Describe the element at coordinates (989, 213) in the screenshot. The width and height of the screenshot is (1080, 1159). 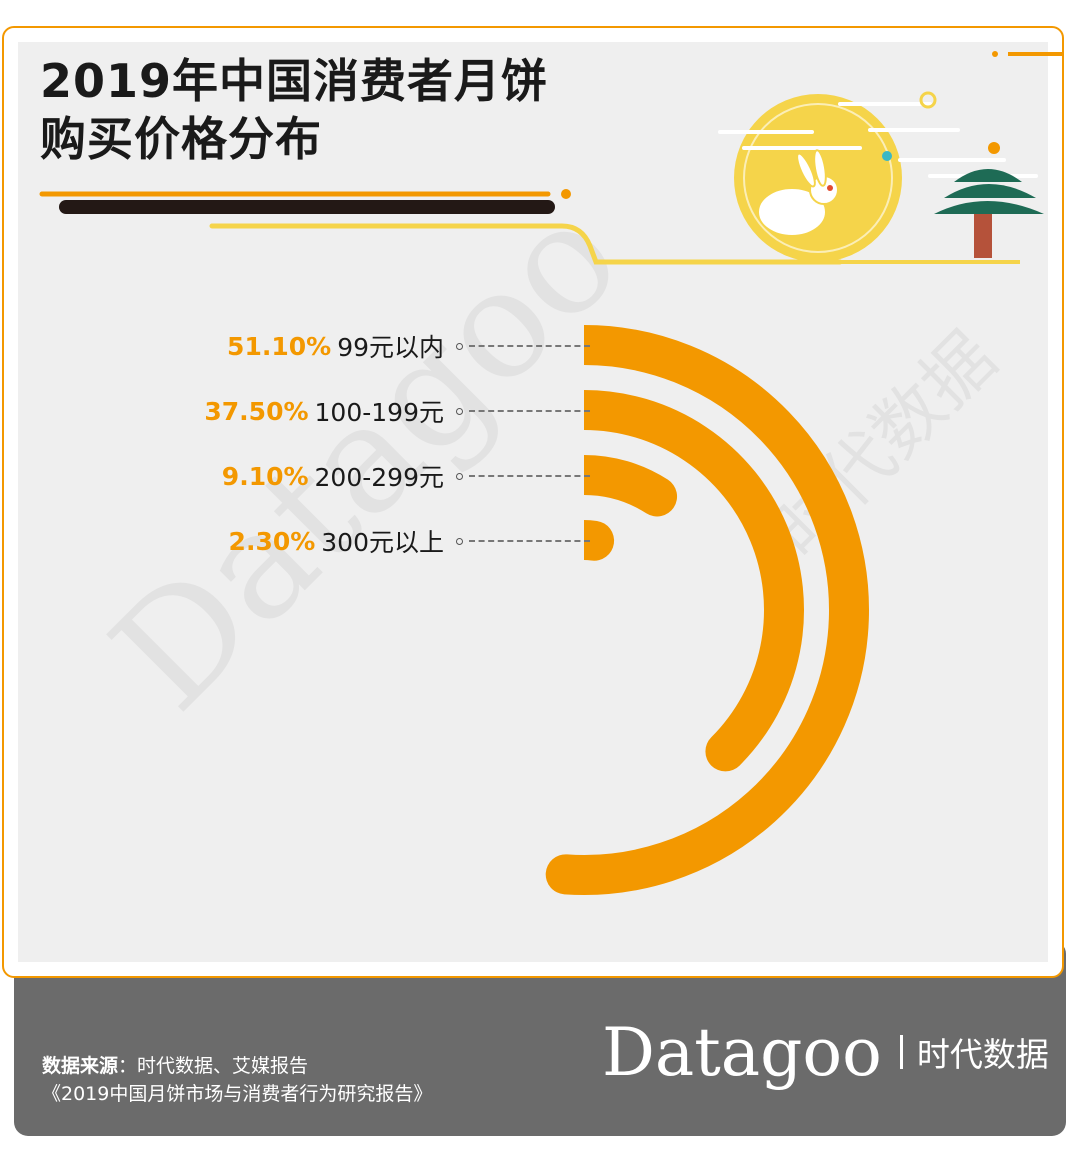
I see `pine-tree-icon` at that location.